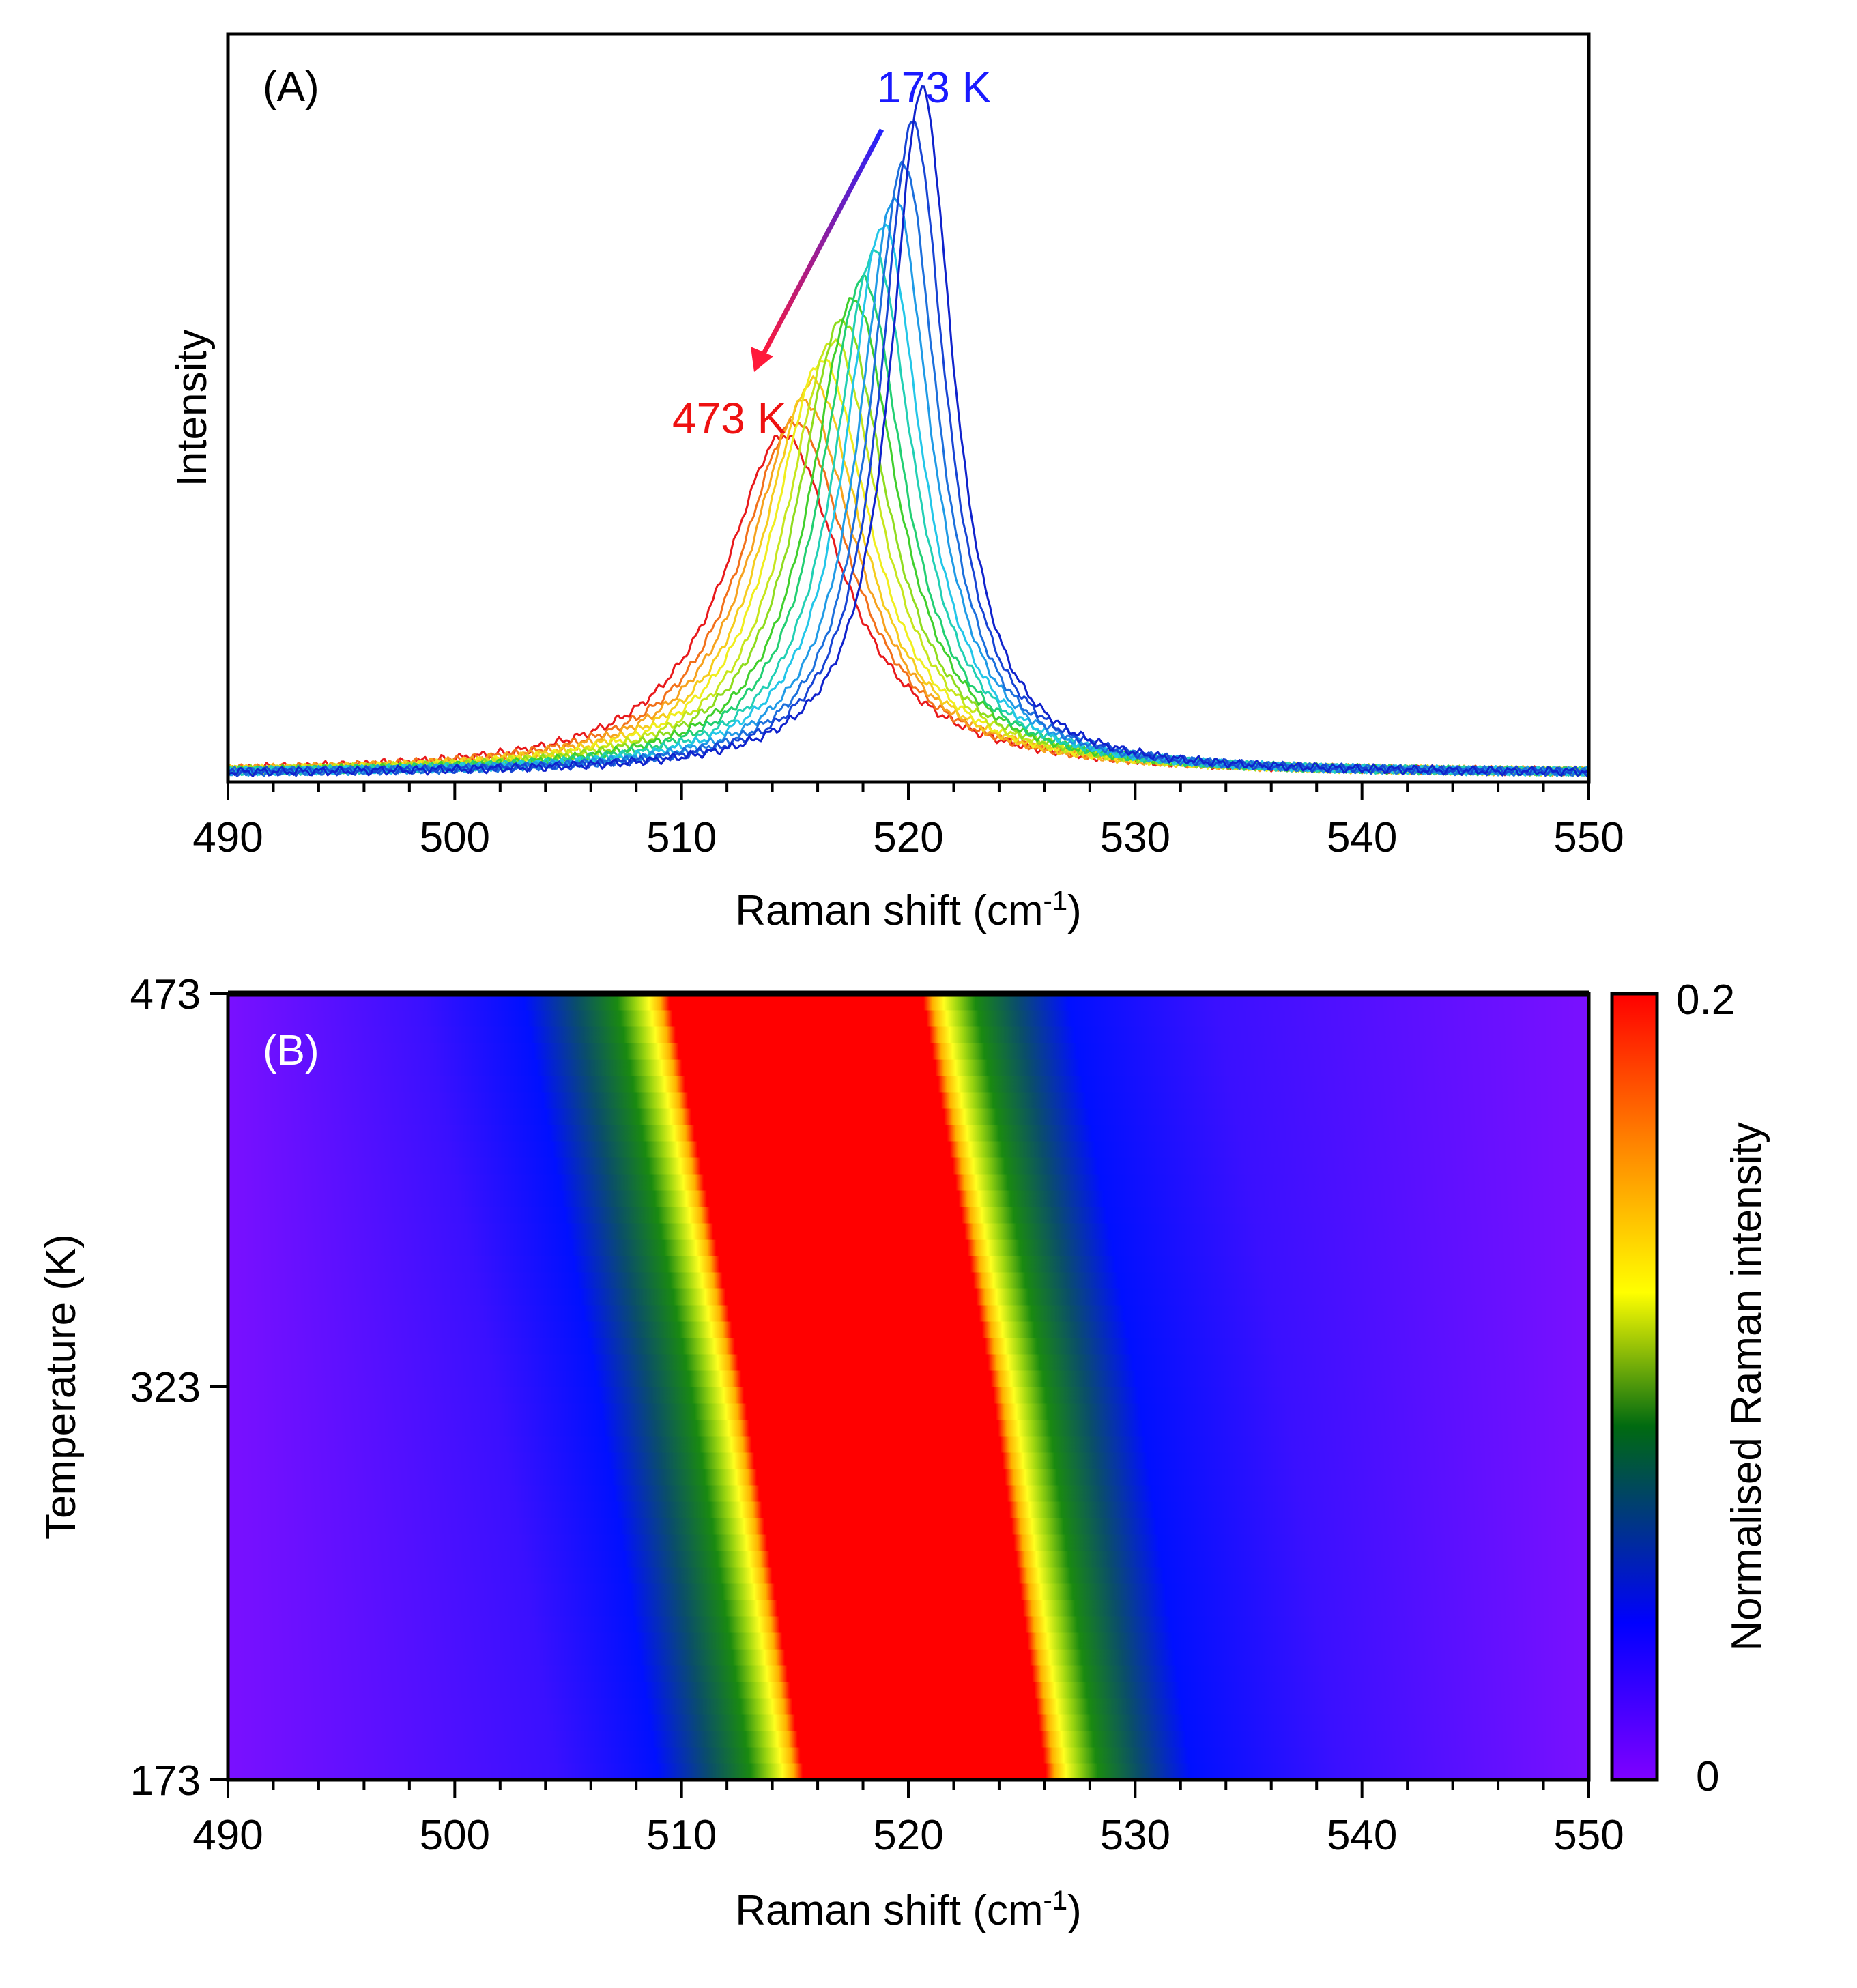  What do you see at coordinates (1135, 838) in the screenshot?
I see `x-axis-a-tick-label: 530` at bounding box center [1135, 838].